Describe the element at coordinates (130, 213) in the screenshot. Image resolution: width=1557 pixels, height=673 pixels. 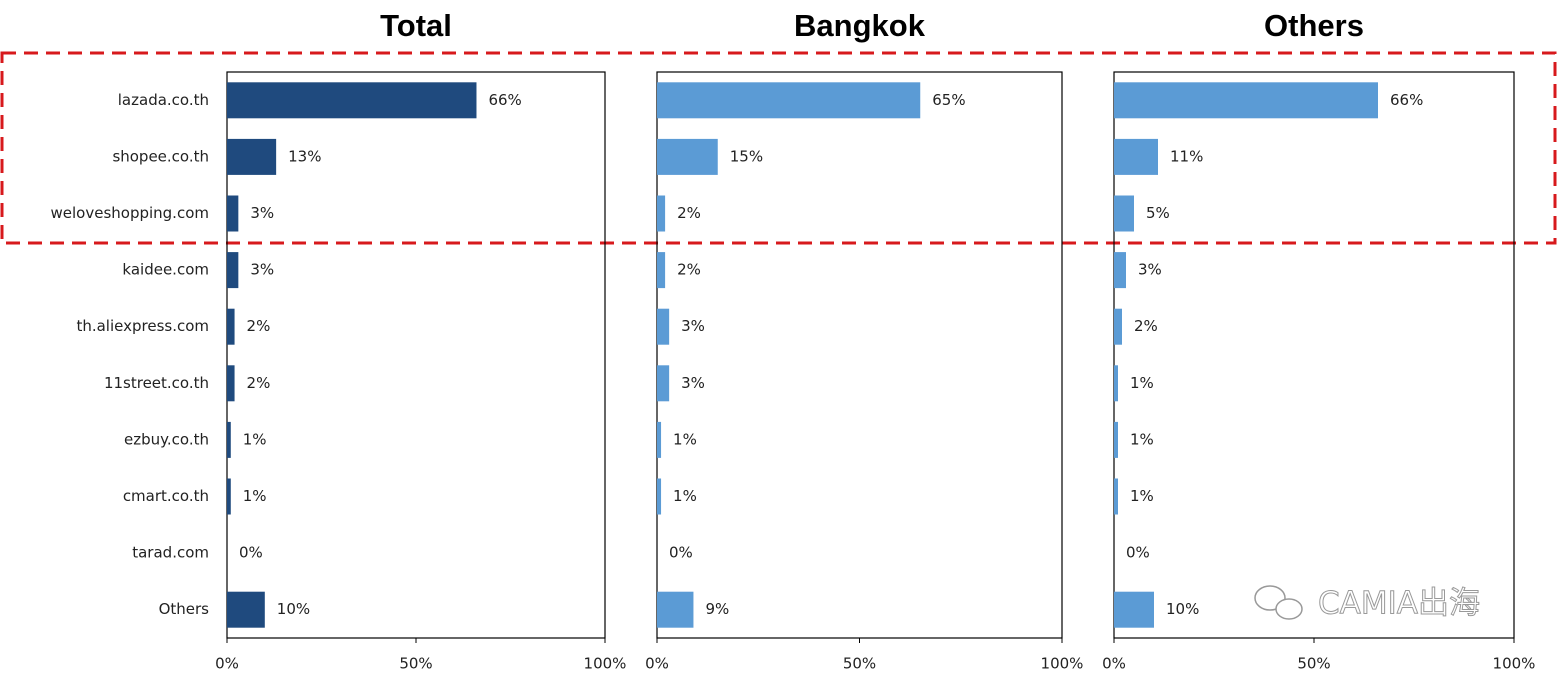
I see `category-label: weloveshopping.com` at that location.